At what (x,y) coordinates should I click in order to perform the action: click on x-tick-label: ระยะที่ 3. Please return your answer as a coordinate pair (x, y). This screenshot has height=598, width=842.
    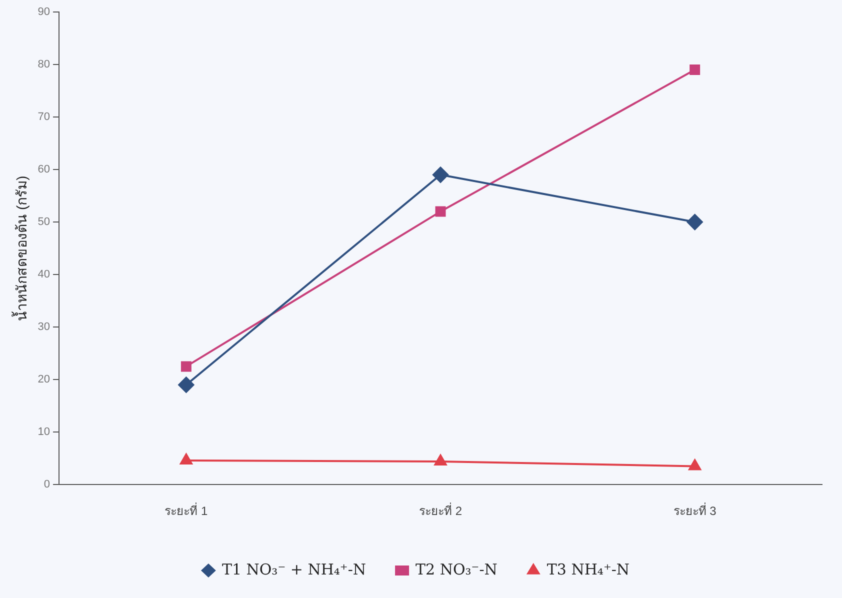
    Looking at the image, I should click on (695, 510).